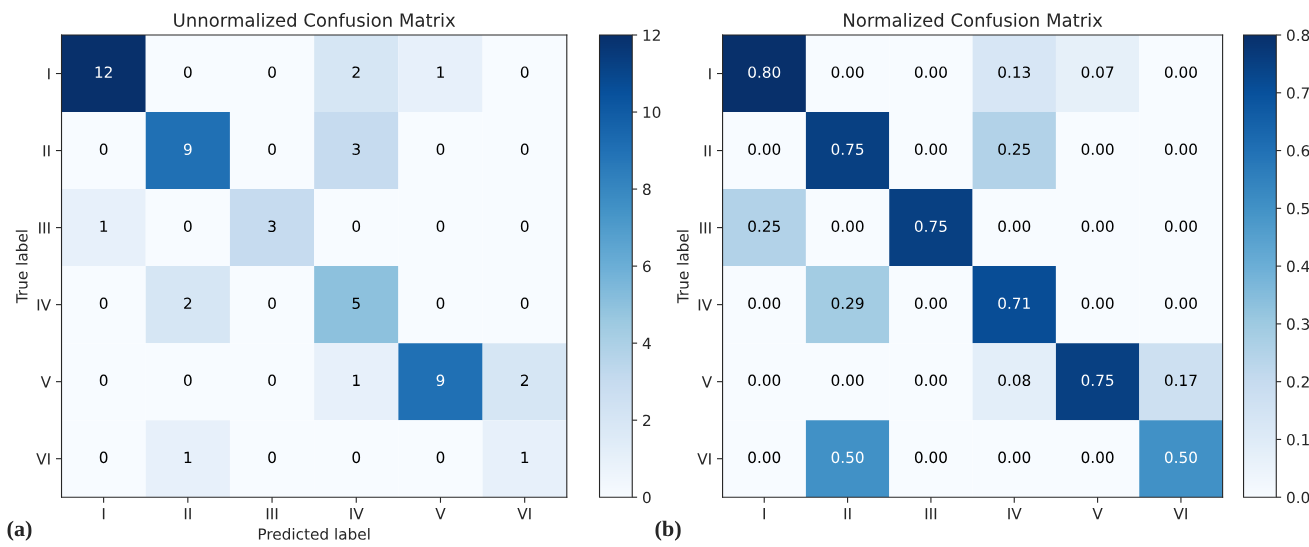 This screenshot has width=1309, height=547. I want to click on data-label: 0.25, so click(764, 226).